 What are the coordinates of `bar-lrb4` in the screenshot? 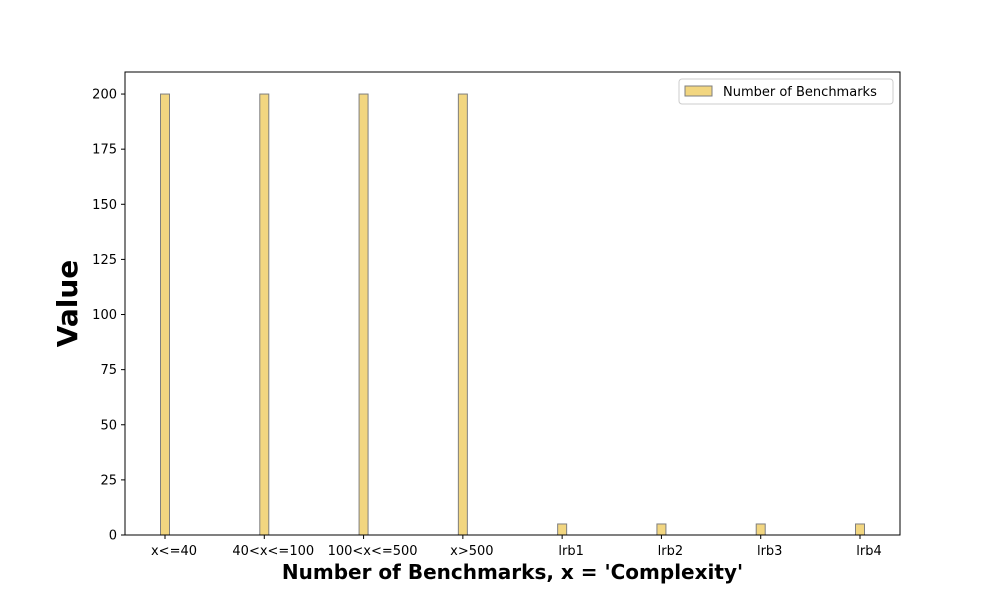 It's located at (860, 529).